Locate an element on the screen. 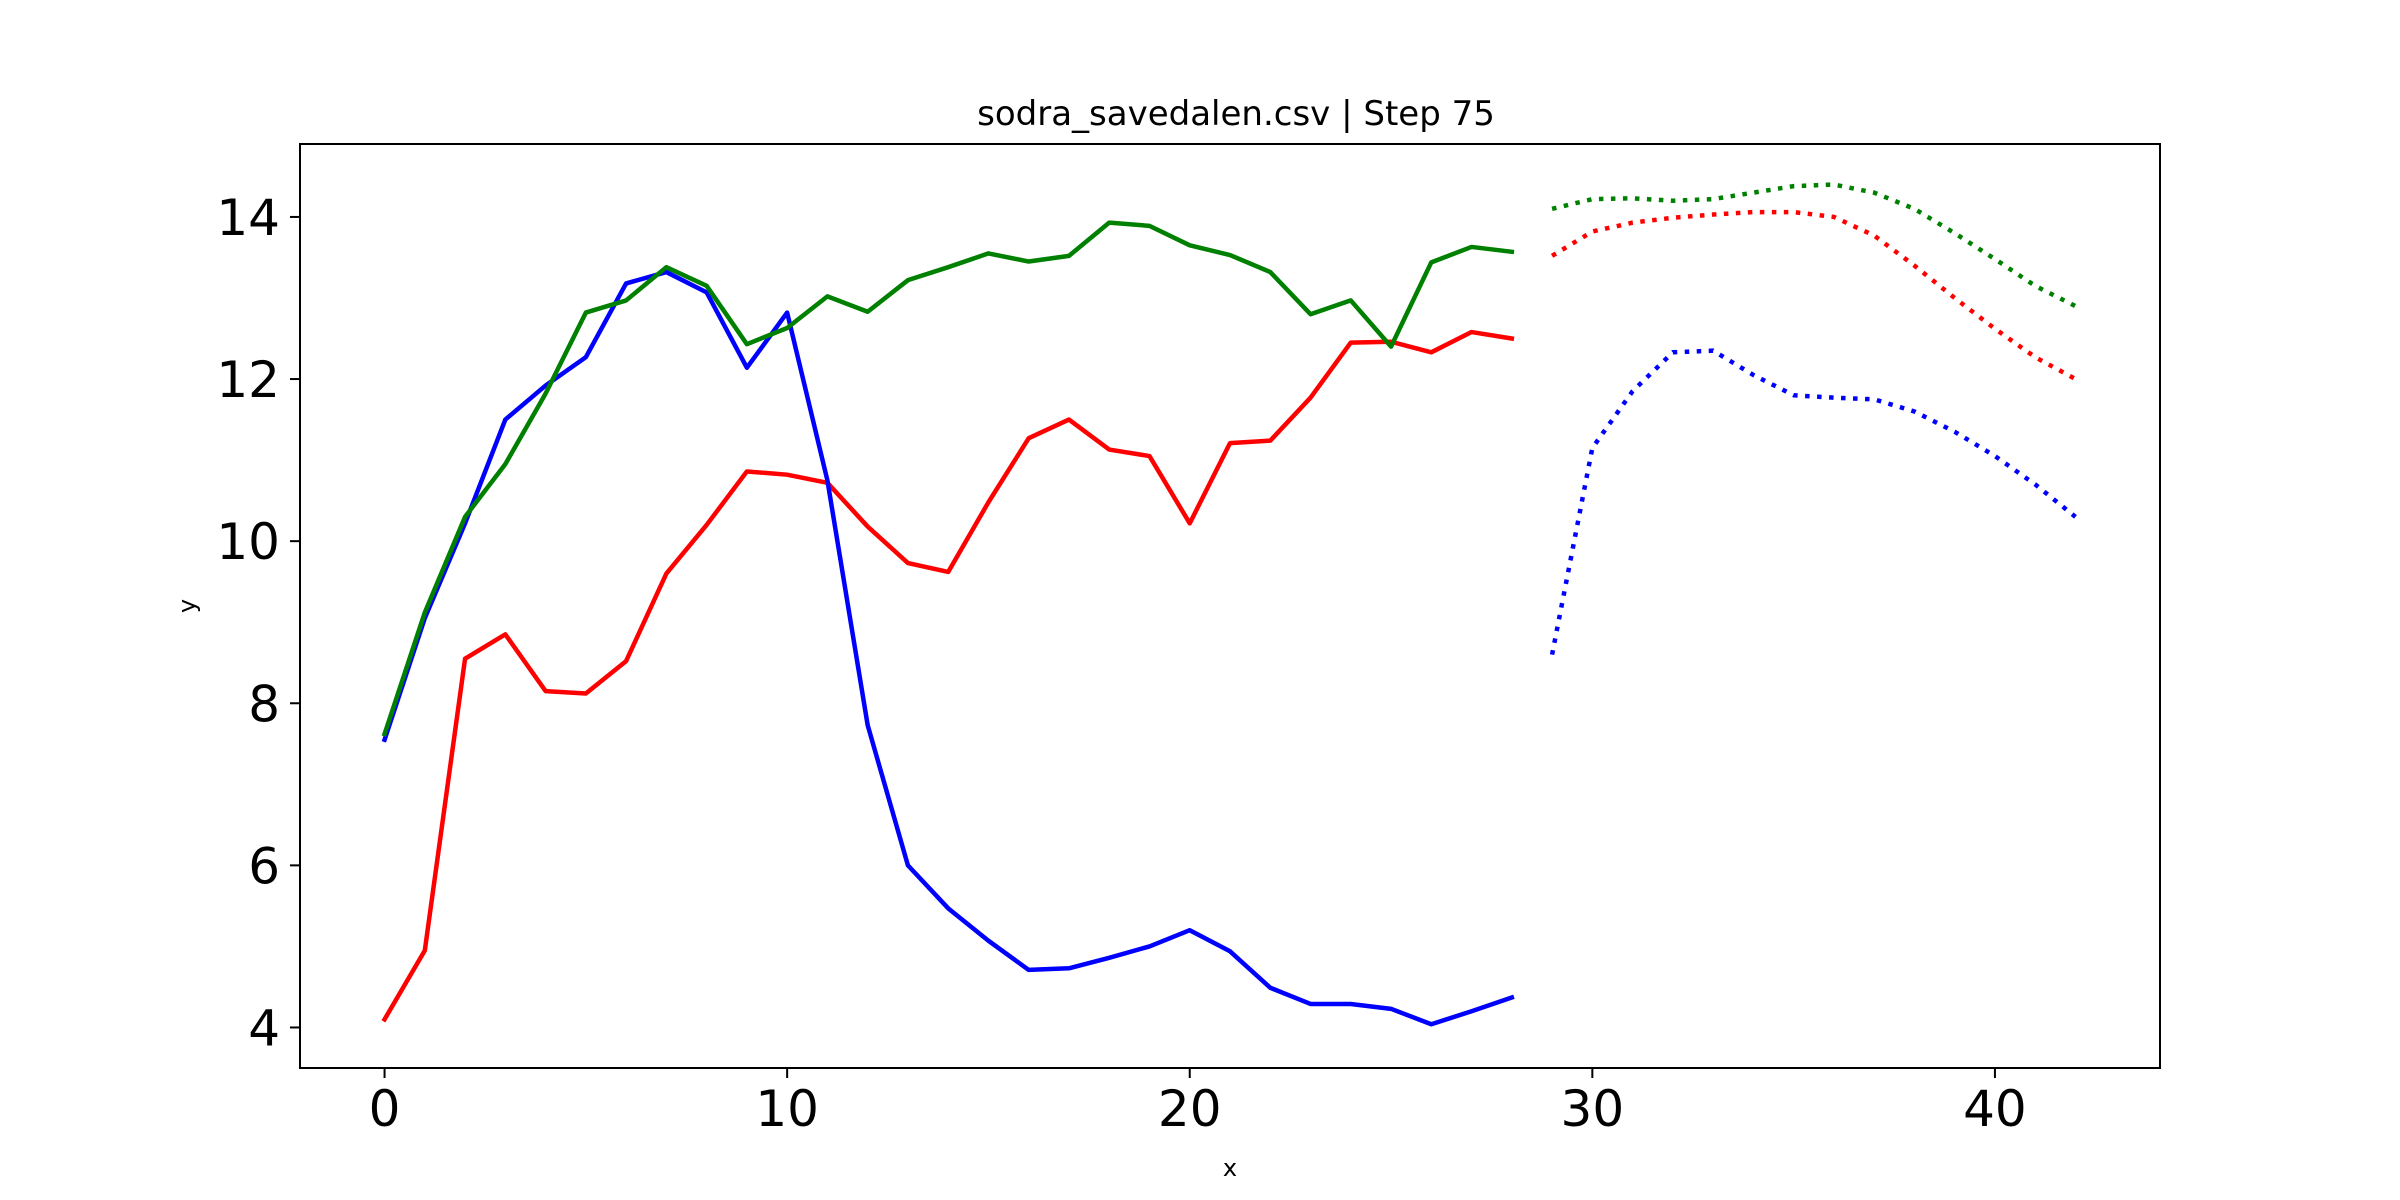 The height and width of the screenshot is (1200, 2400). x-tick-label: 40 is located at coordinates (1995, 1109).